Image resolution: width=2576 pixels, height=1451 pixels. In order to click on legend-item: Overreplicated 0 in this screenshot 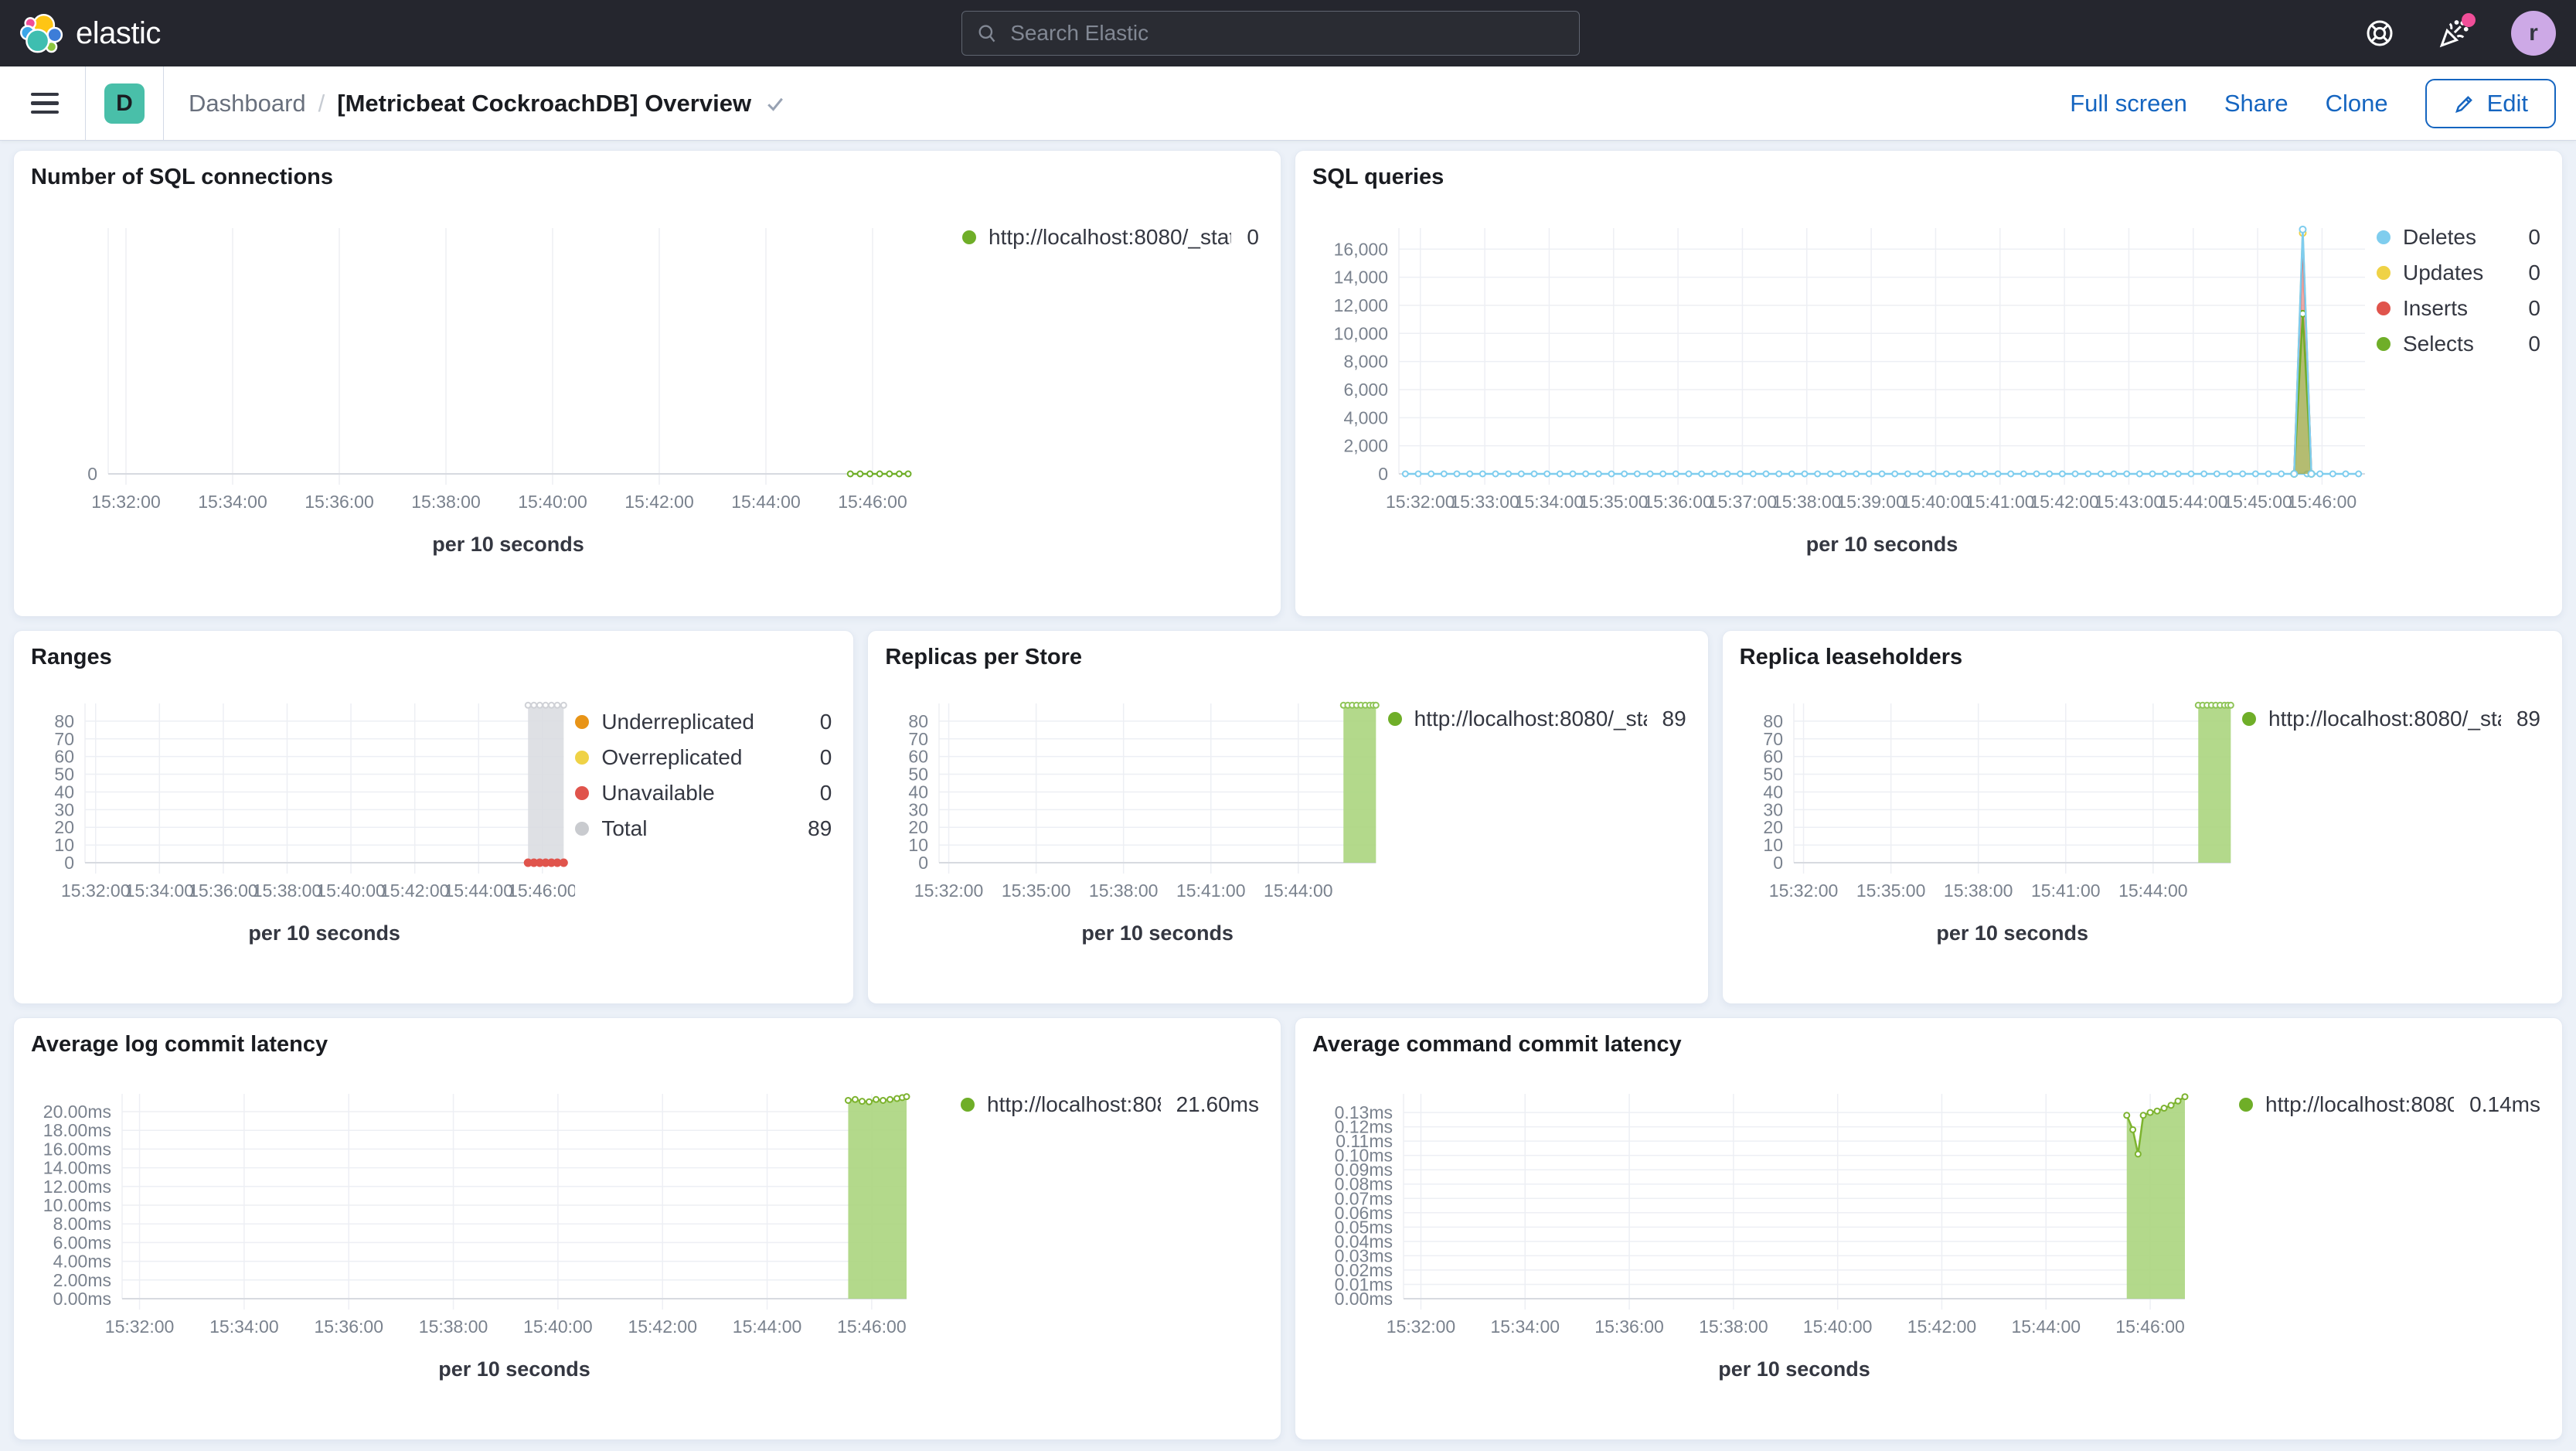, I will do `click(703, 757)`.